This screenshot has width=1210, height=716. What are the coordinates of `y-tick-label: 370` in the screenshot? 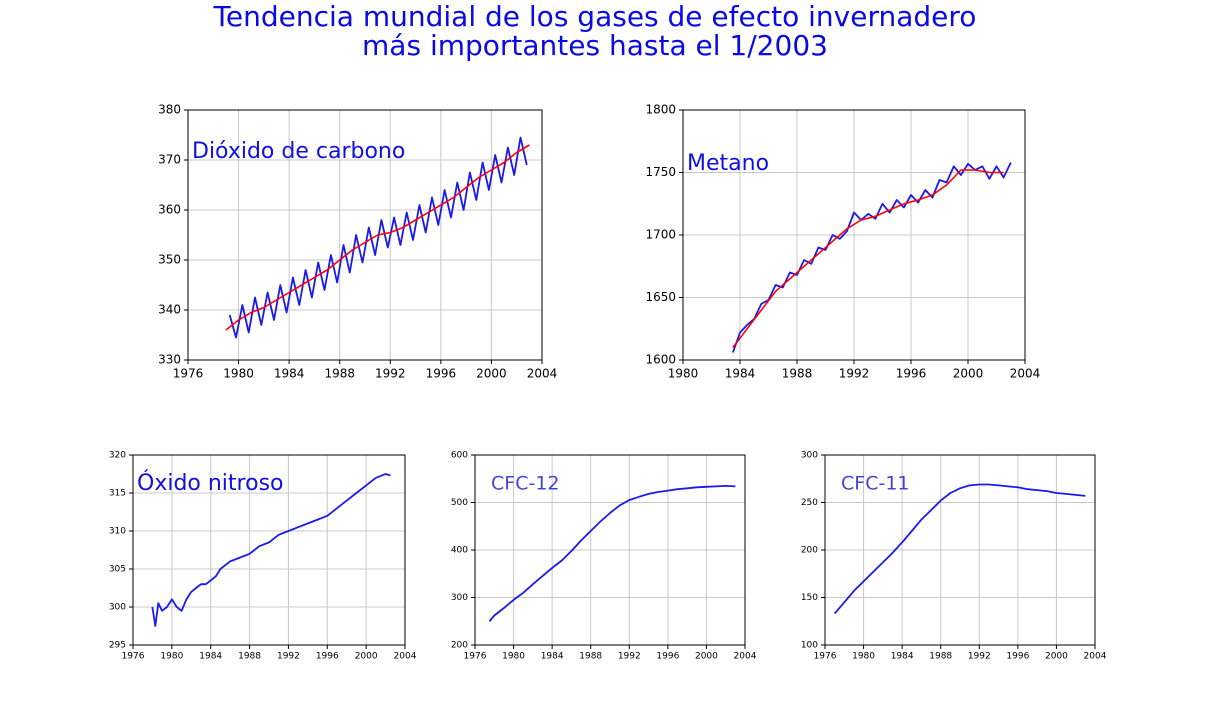 It's located at (169, 160).